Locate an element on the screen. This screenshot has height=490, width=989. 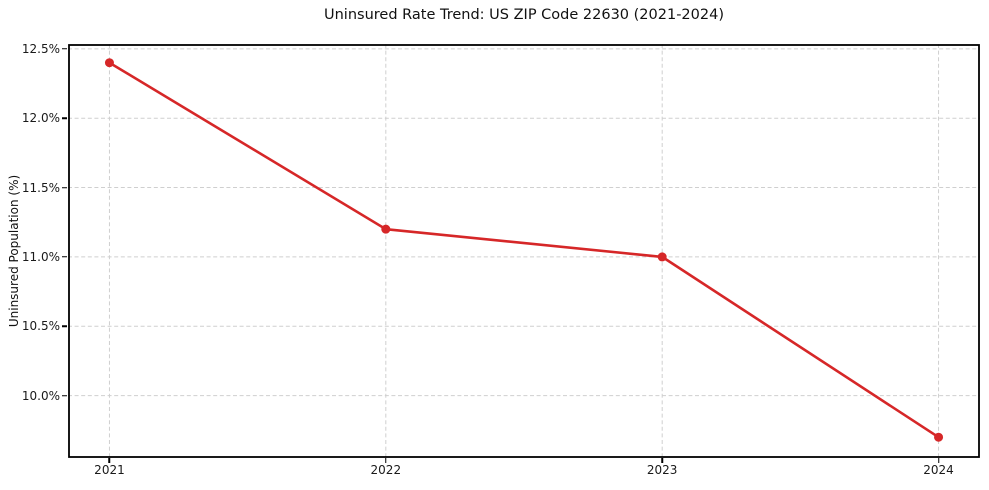
y-tick-label: 12.5% is located at coordinates (40, 48).